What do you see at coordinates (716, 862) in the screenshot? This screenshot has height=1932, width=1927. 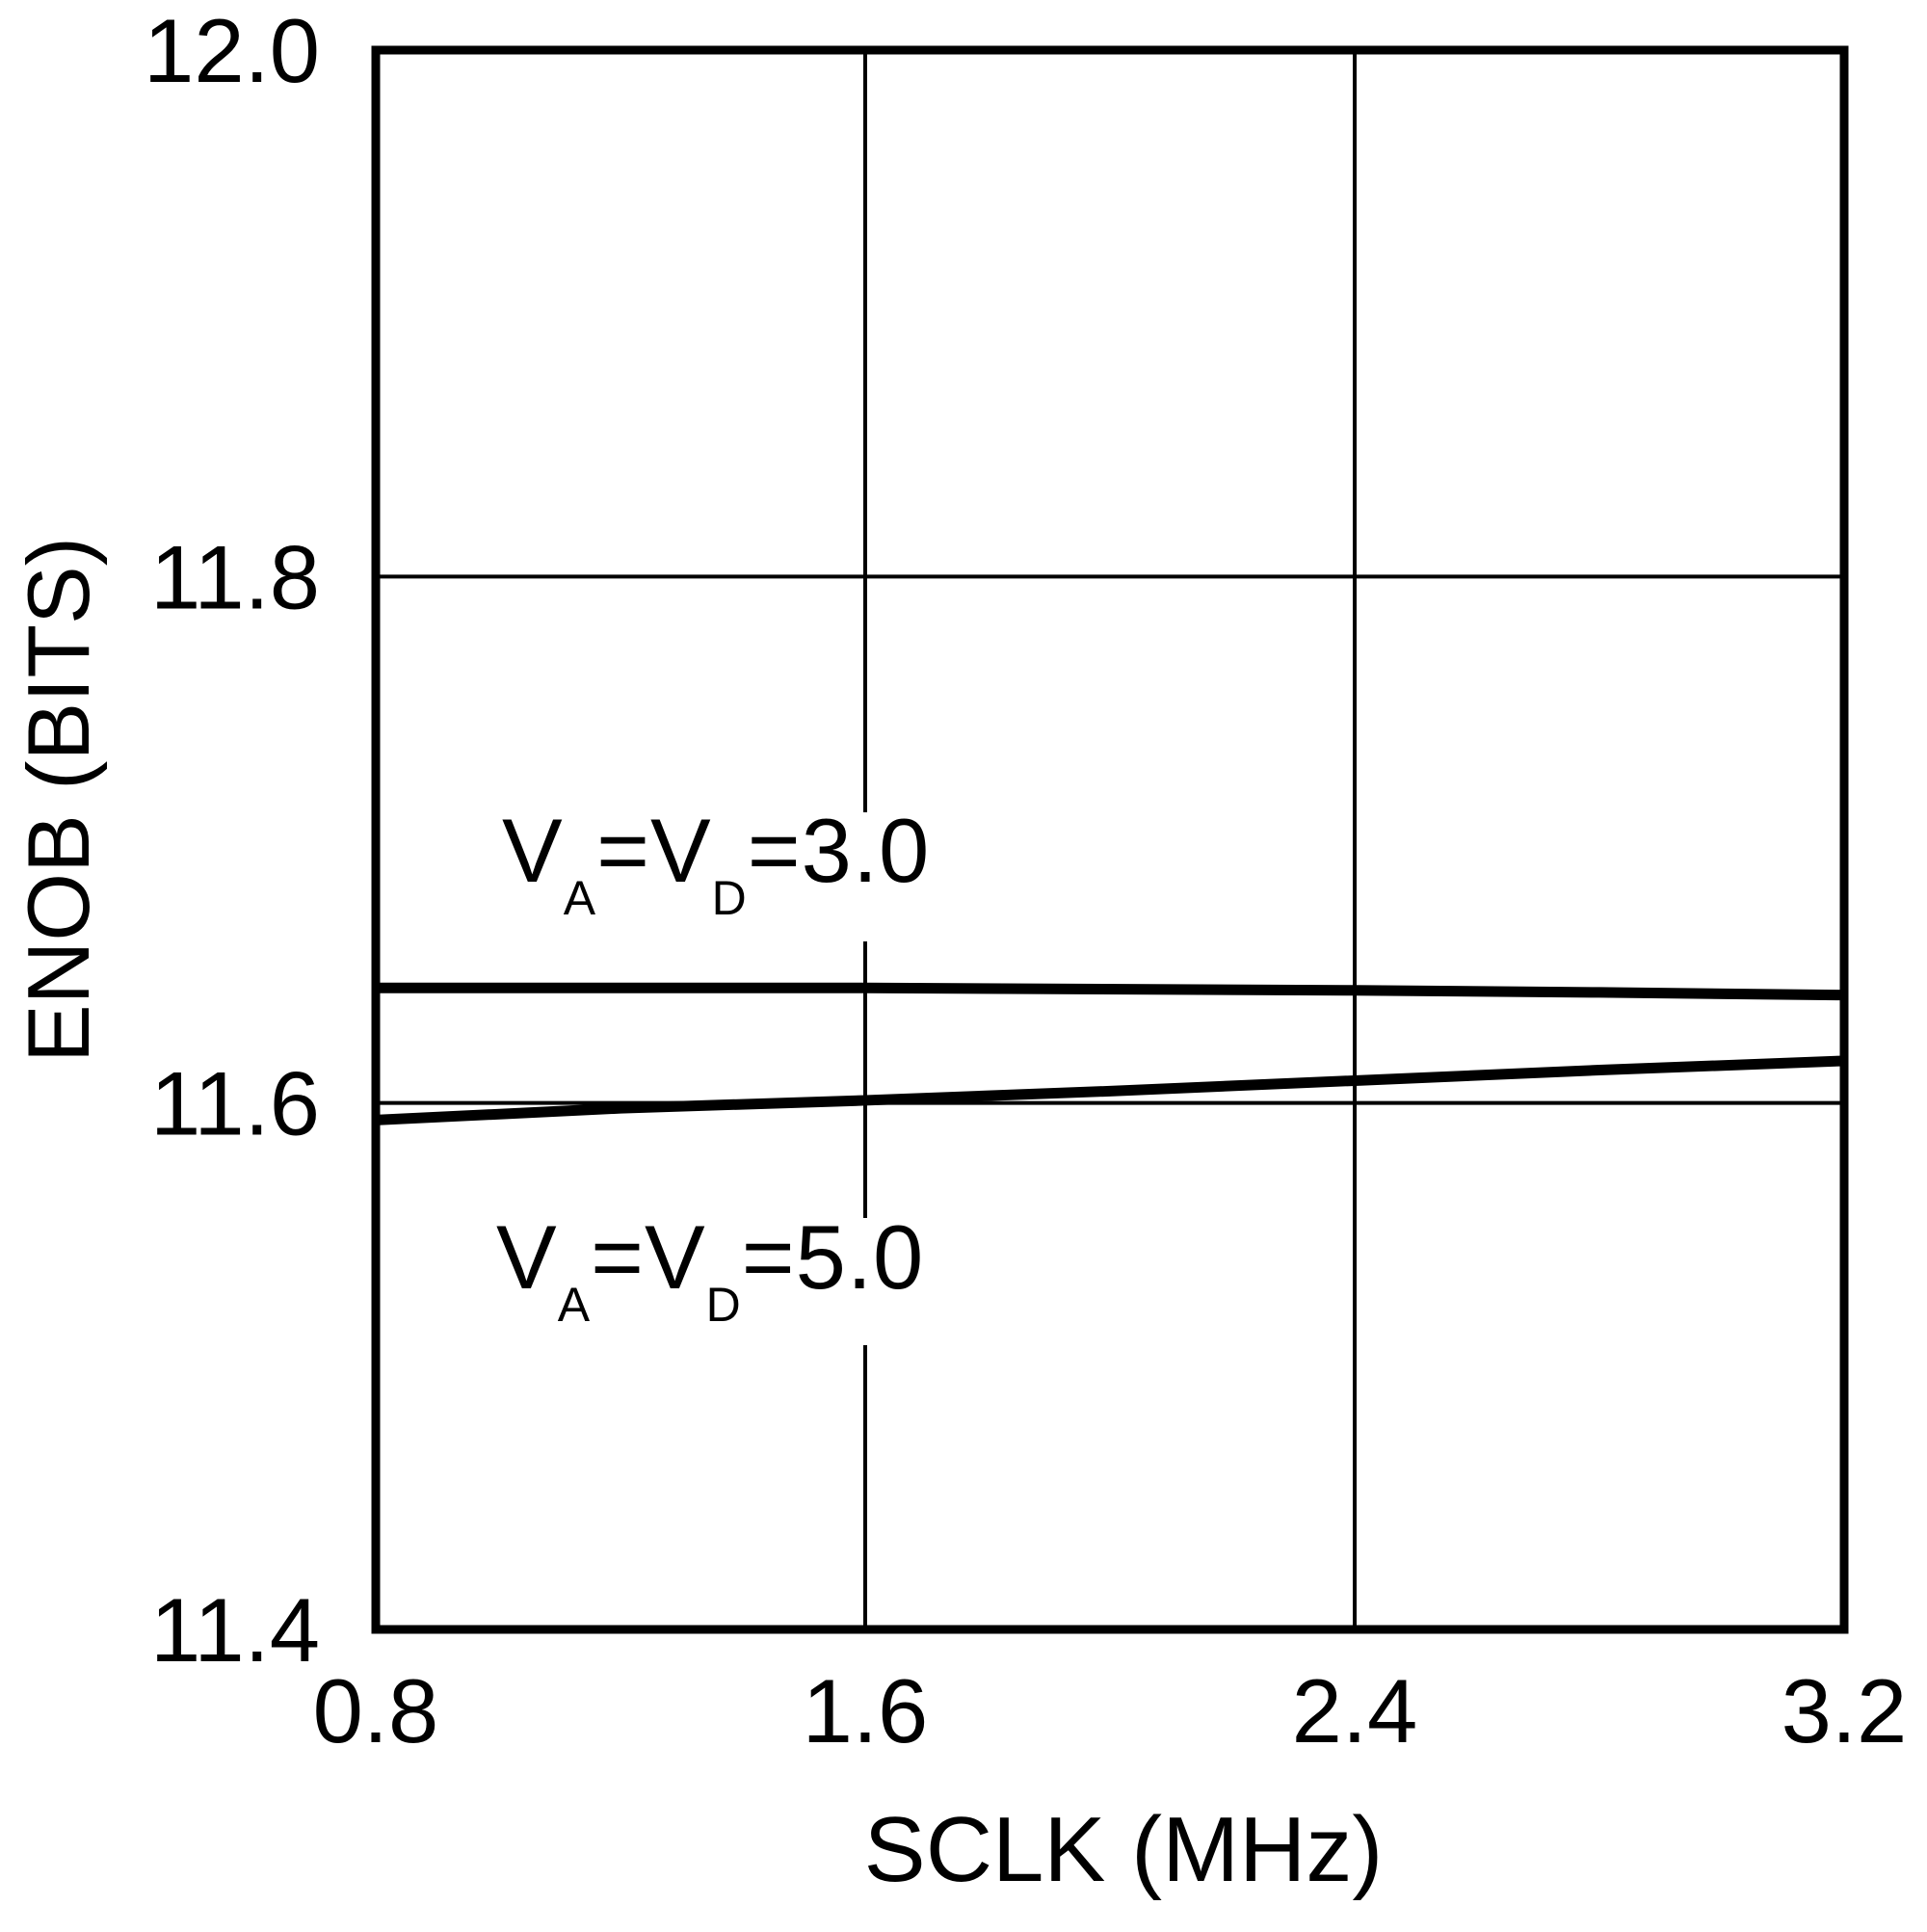 I see `series-annotation: VA=VD=3.0` at bounding box center [716, 862].